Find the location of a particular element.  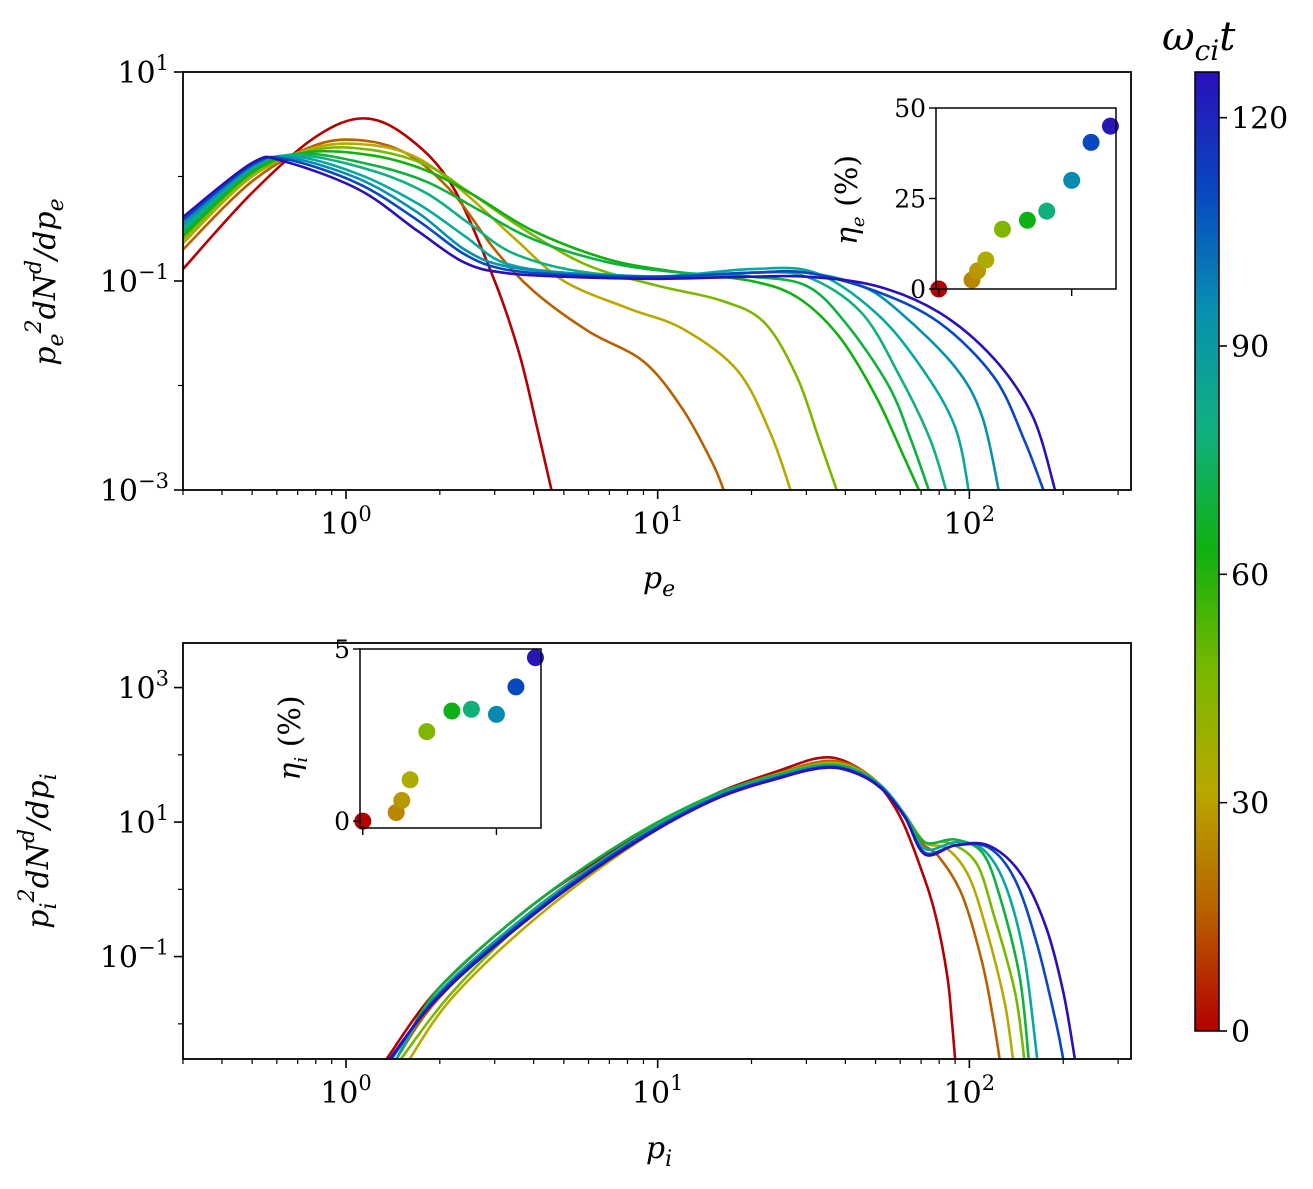

ion-inset-points is located at coordinates (449, 739).